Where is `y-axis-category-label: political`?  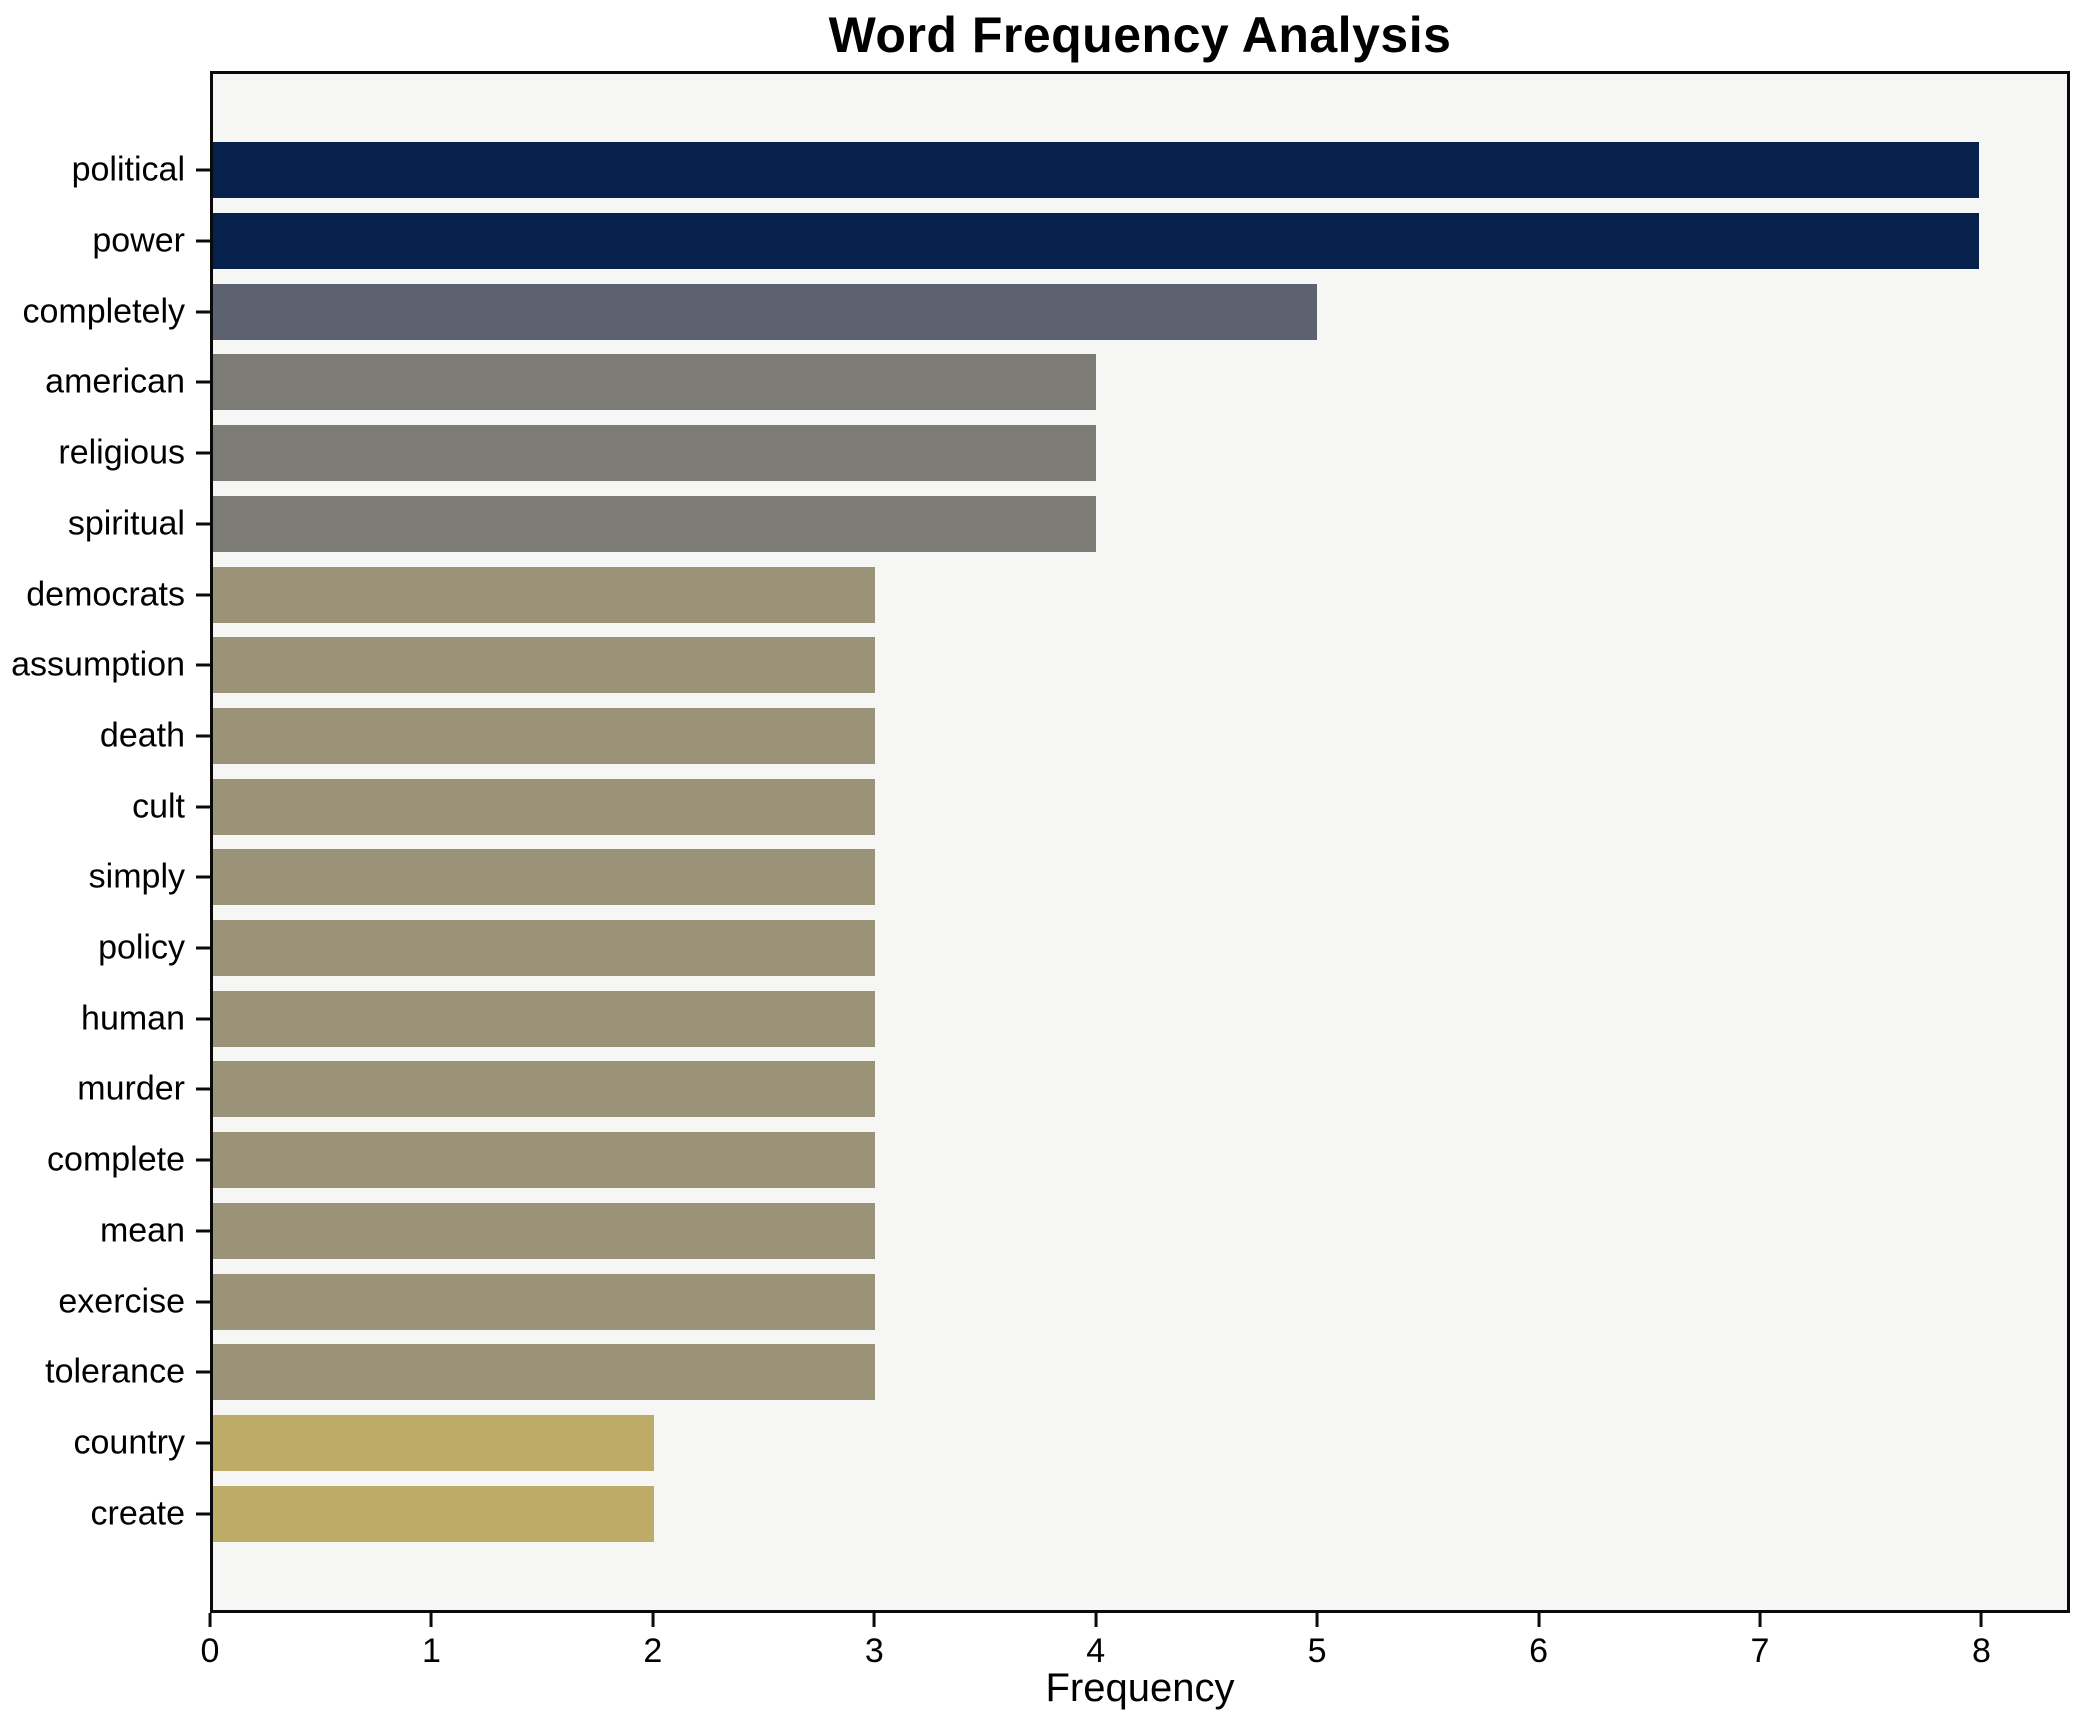
y-axis-category-label: political is located at coordinates (128, 169).